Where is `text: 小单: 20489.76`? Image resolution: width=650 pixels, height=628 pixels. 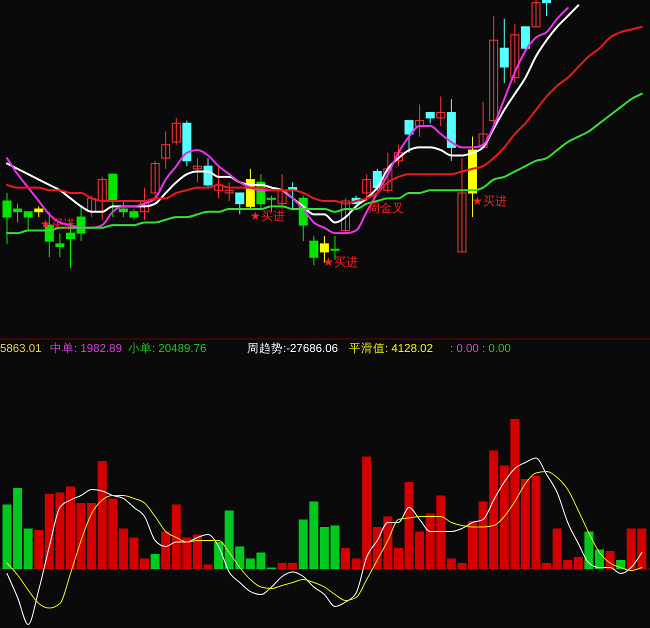
text: 小单: 20489.76 is located at coordinates (167, 348).